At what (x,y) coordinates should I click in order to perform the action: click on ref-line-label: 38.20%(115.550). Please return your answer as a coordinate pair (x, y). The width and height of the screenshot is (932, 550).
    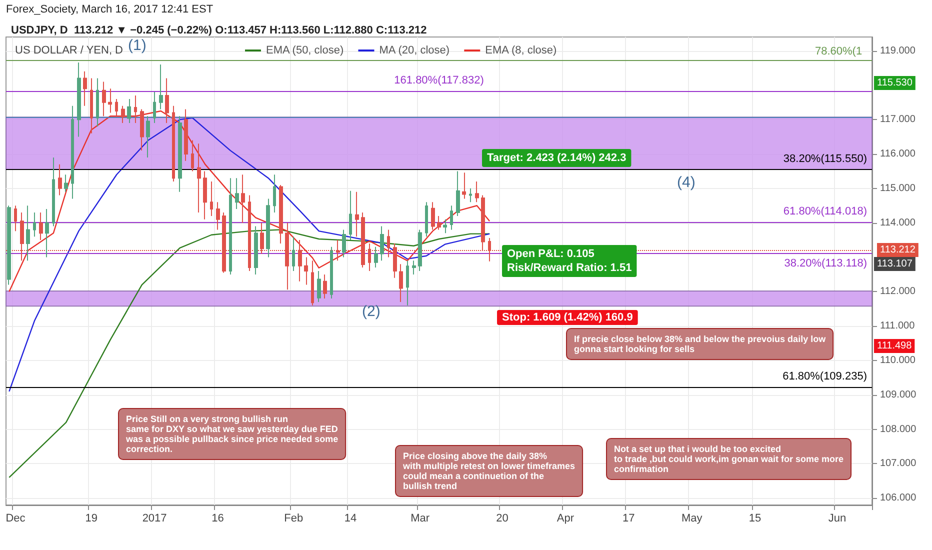
    Looking at the image, I should click on (825, 158).